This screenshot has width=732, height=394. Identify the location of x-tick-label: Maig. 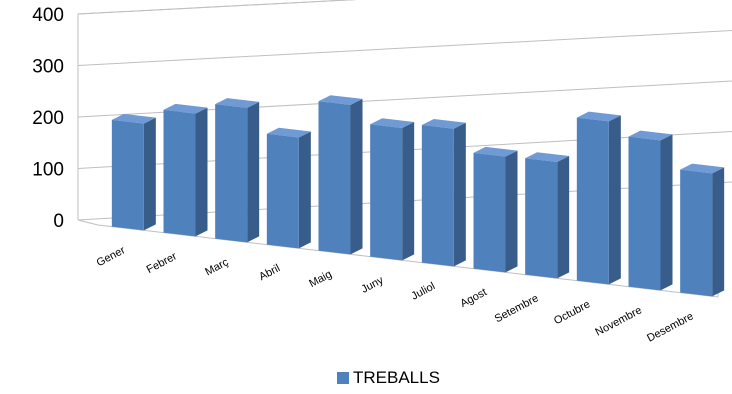
(320, 279).